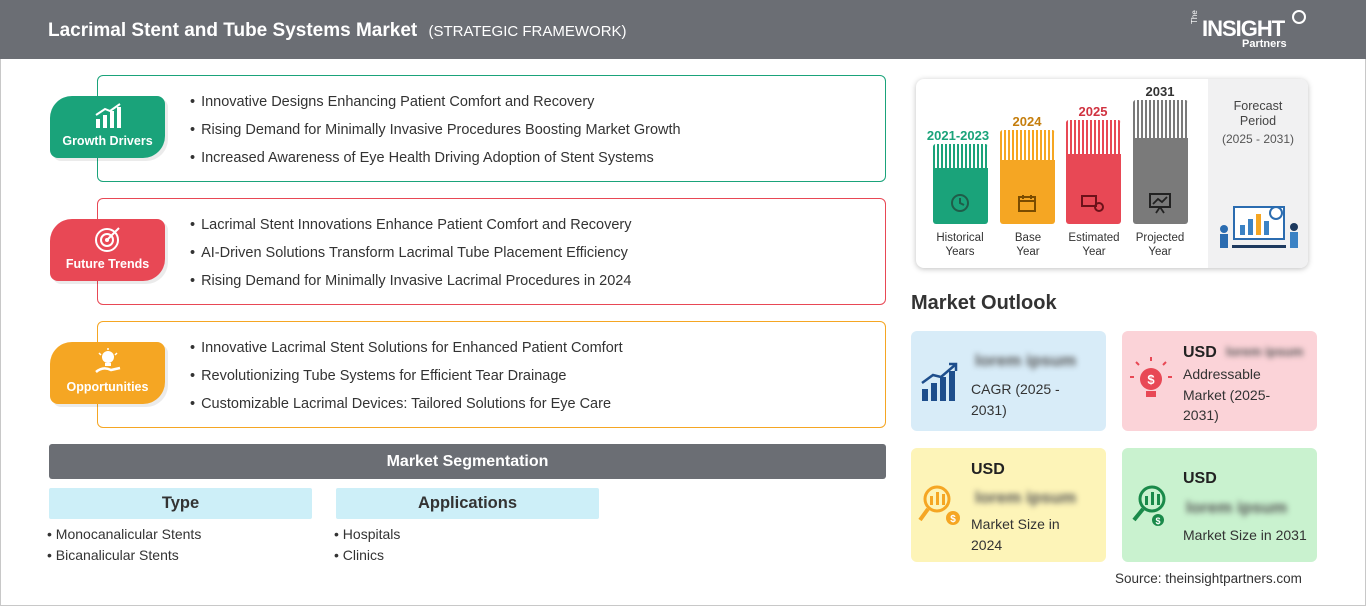  Describe the element at coordinates (939, 505) in the screenshot. I see `money-search-icon: $` at that location.